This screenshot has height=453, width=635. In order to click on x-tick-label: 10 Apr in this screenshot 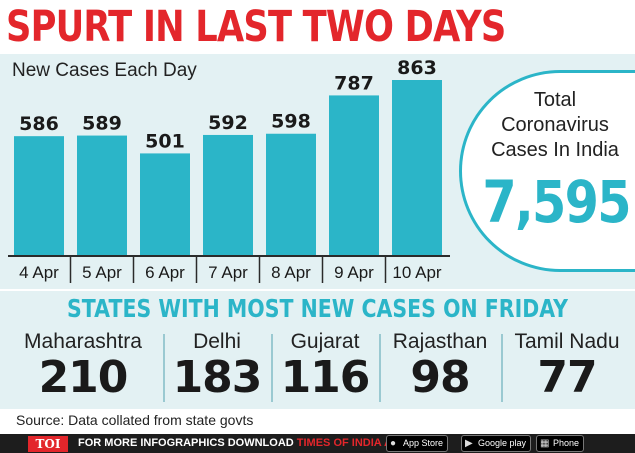, I will do `click(416, 272)`.